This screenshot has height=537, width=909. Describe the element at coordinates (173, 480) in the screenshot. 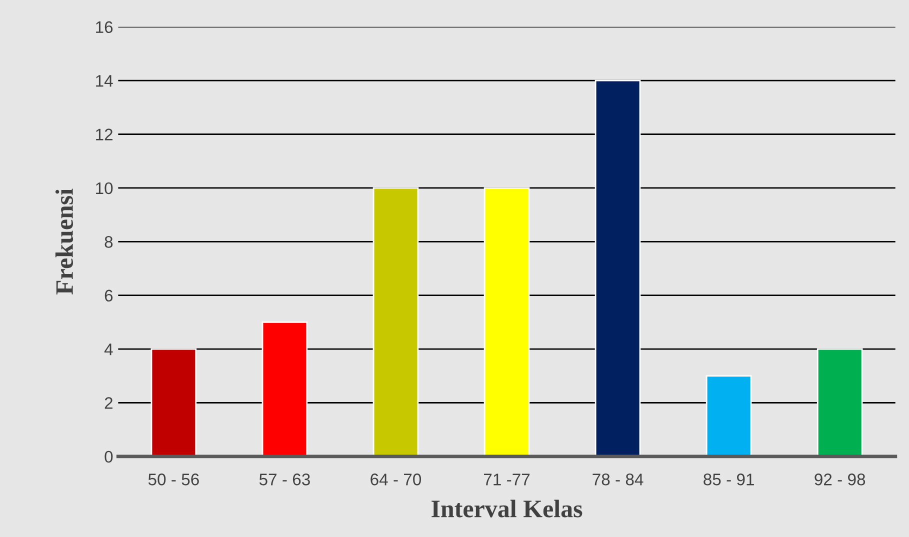

I see `x-tick-label: 50 - 56` at that location.